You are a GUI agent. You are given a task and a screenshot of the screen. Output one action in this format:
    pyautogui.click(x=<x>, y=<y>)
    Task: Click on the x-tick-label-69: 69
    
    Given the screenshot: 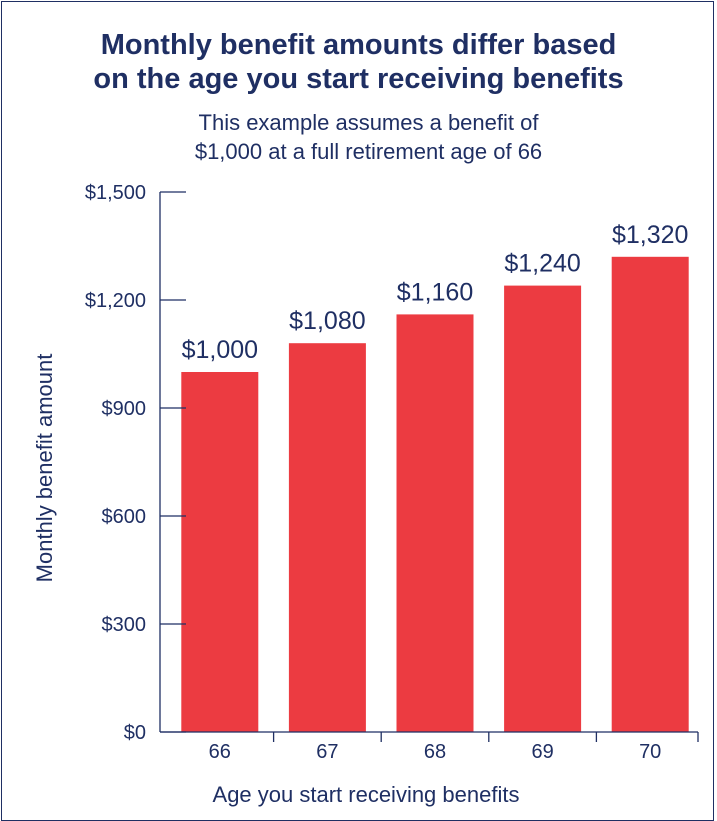 What is the action you would take?
    pyautogui.click(x=542, y=752)
    